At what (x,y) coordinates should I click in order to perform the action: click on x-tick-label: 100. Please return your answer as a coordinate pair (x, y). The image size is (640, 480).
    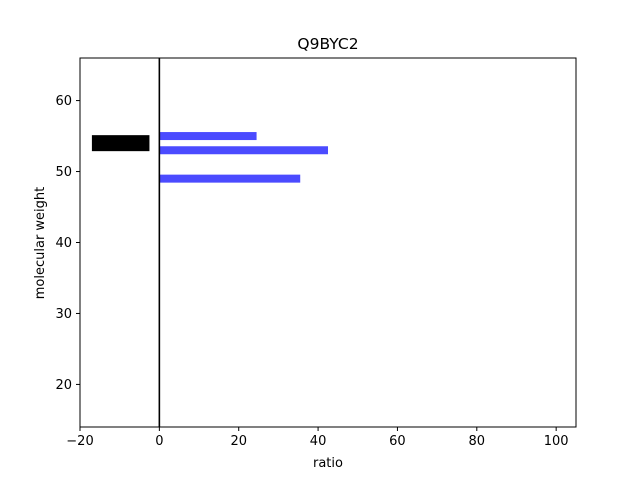
    Looking at the image, I should click on (556, 441).